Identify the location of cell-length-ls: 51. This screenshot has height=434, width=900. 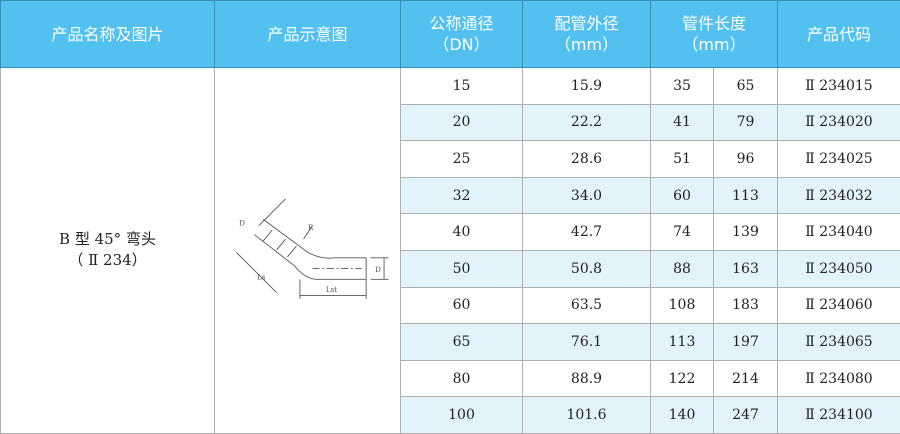
(682, 159).